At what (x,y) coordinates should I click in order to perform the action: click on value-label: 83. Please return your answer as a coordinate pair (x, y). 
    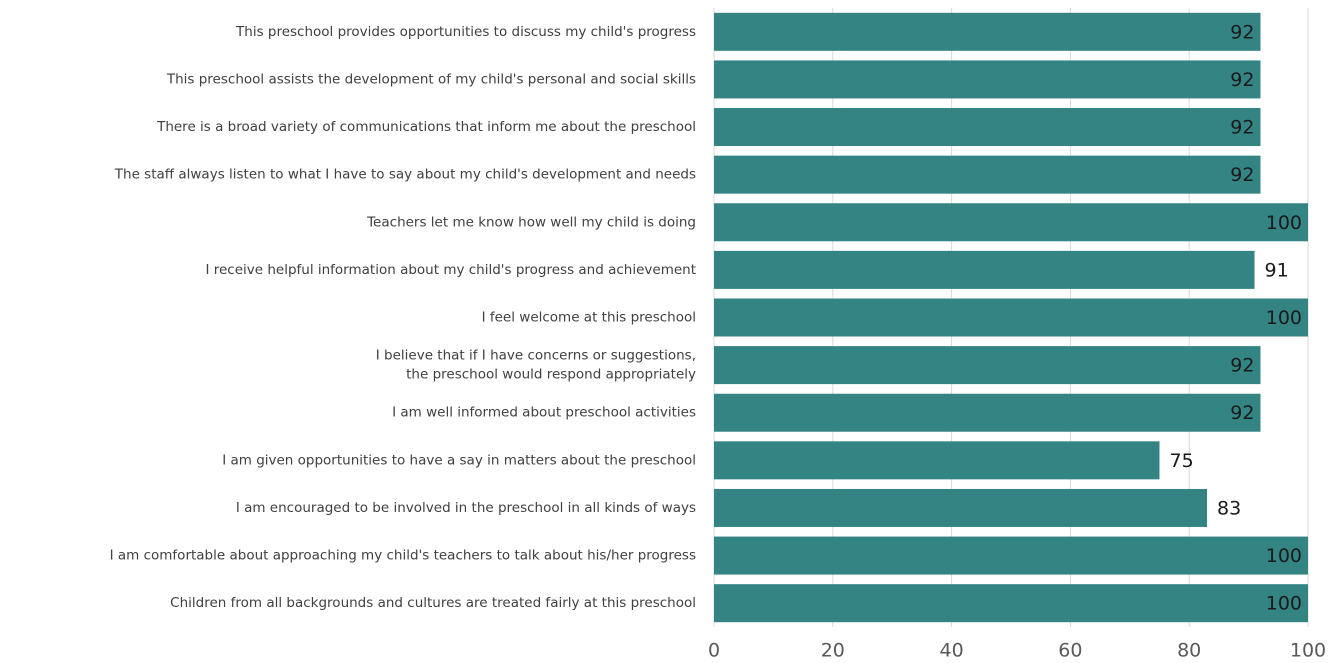
    Looking at the image, I should click on (1229, 508).